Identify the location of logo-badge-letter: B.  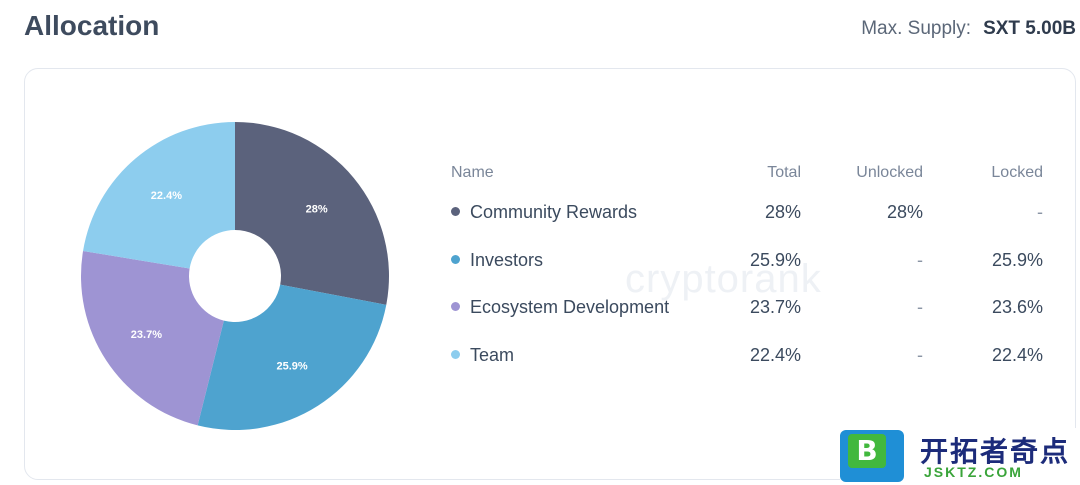
(867, 451).